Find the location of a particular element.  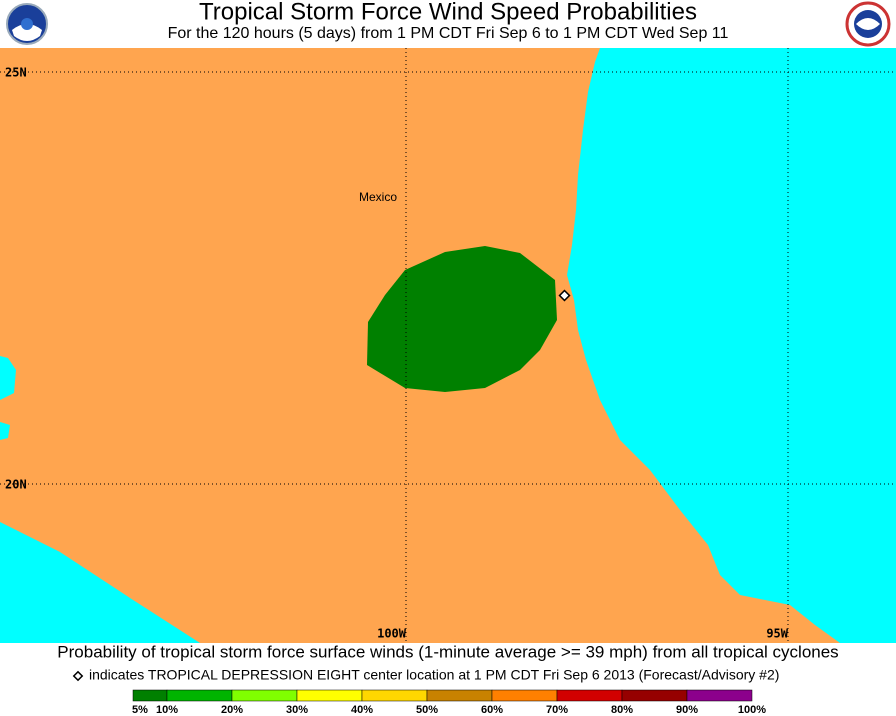

footer-bg is located at coordinates (448, 679).